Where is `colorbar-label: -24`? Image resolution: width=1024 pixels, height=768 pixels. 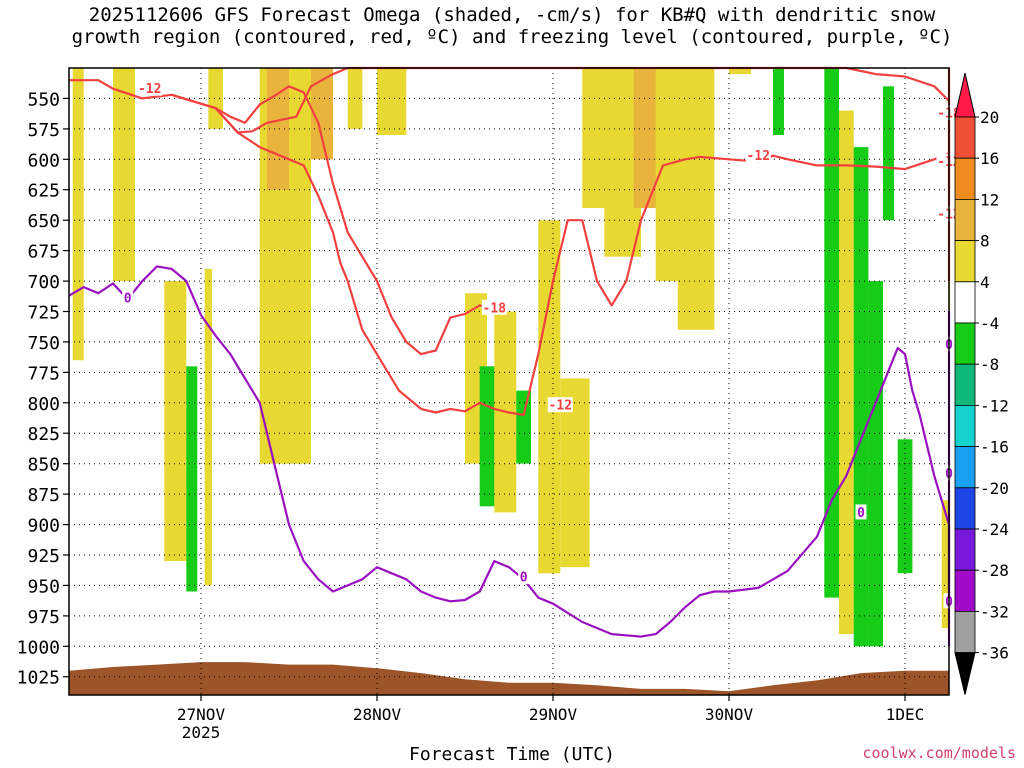 colorbar-label: -24 is located at coordinates (994, 529).